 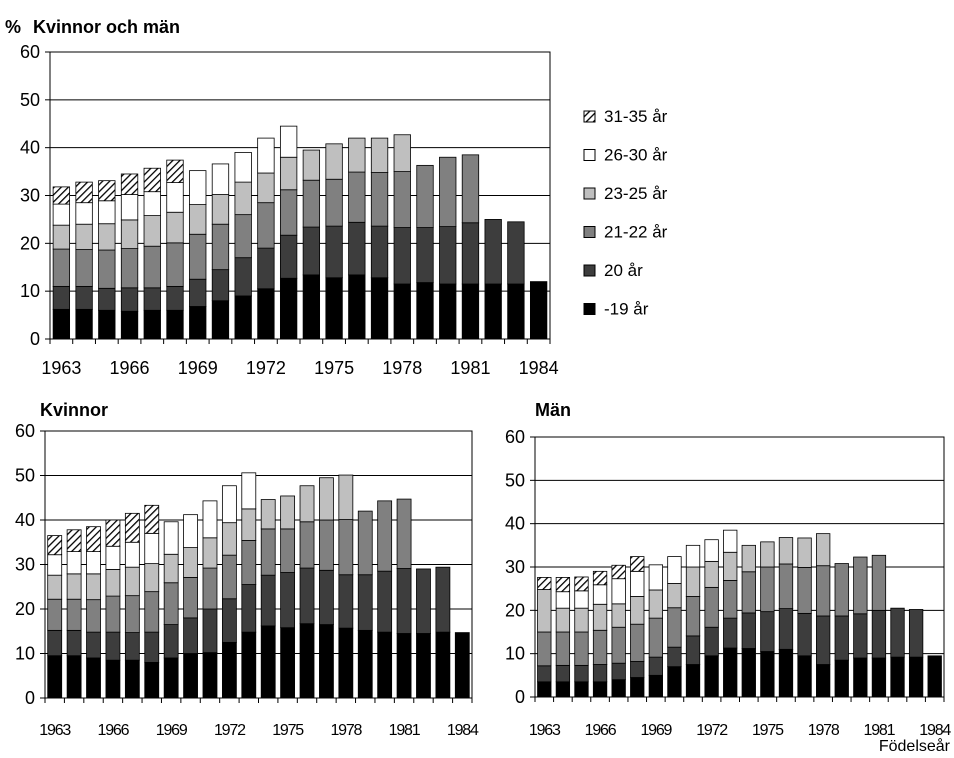 I want to click on bar-segment-19-ar-1963, so click(x=544, y=689).